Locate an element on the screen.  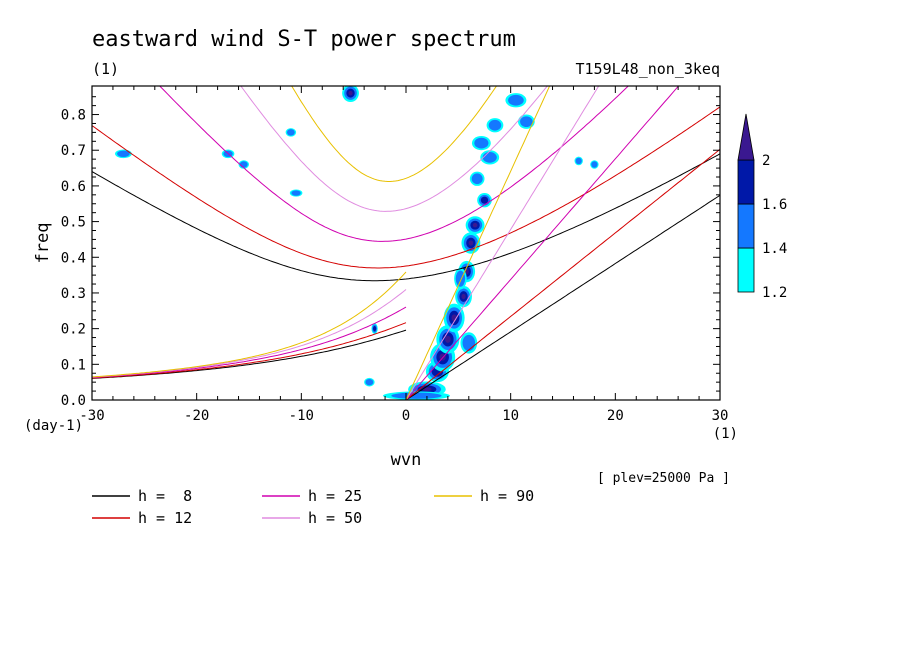
colorbar: 1.2 1.4 1.6 2 is located at coordinates (762, 207).